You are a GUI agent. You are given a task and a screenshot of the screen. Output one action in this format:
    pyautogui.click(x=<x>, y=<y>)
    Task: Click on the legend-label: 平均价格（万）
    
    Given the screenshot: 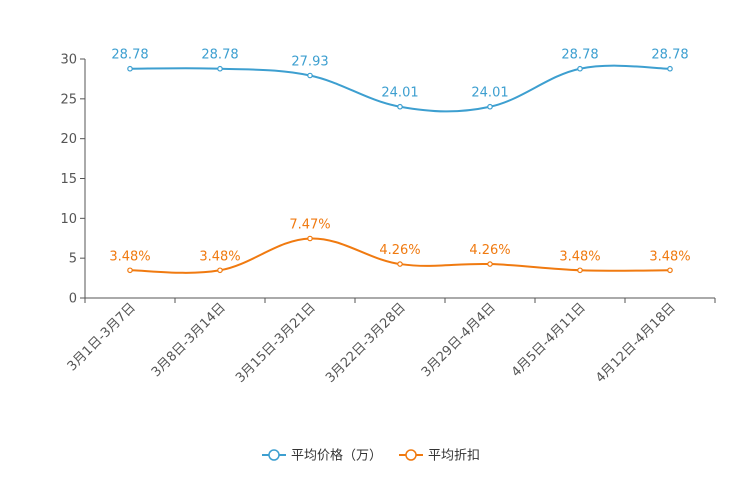 What is the action you would take?
    pyautogui.click(x=336, y=456)
    